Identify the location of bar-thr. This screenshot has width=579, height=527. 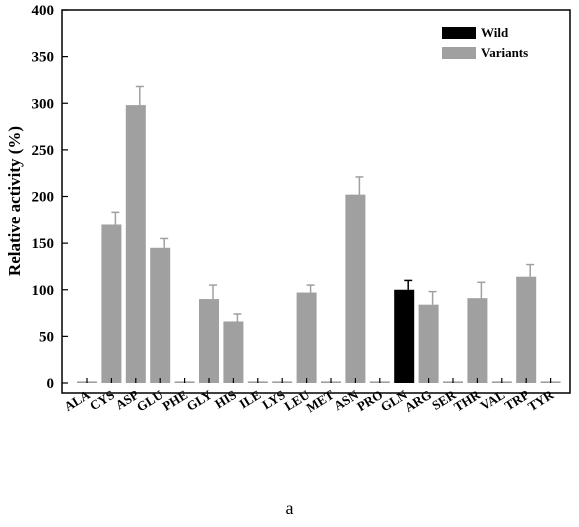
(477, 340).